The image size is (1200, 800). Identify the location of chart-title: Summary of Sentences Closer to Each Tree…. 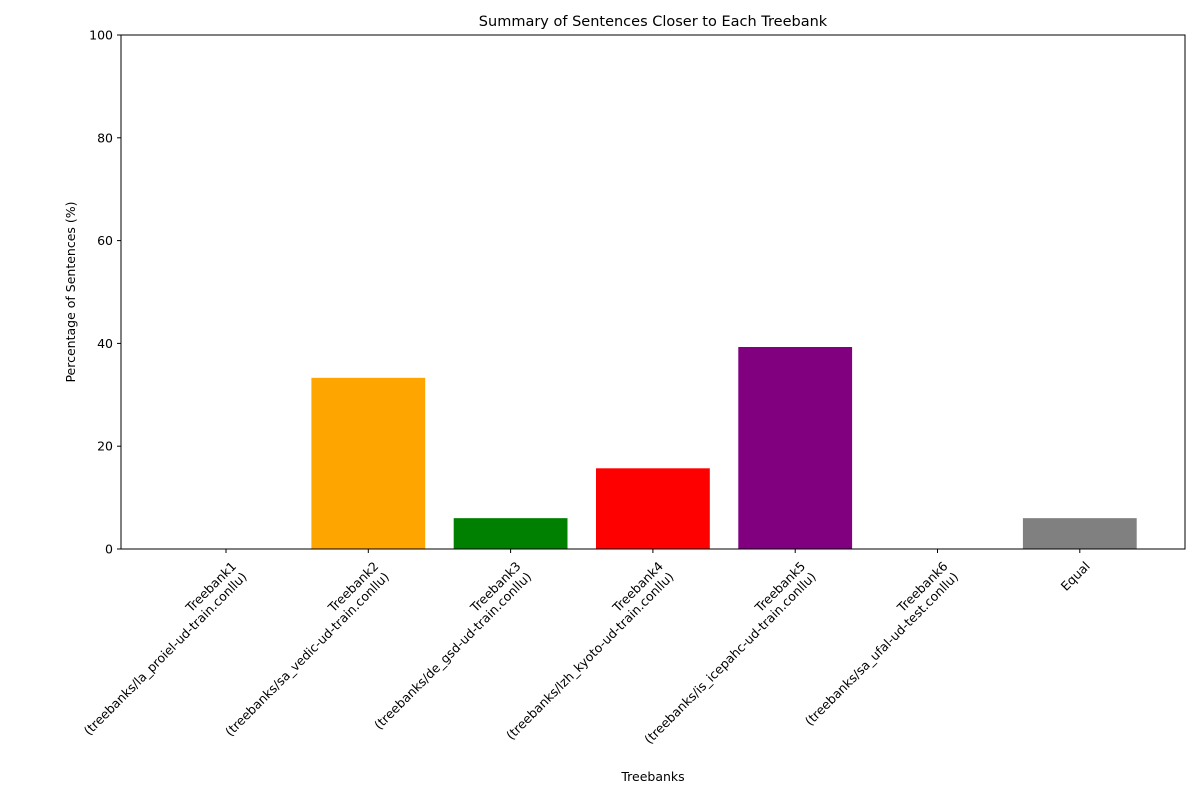
(653, 22).